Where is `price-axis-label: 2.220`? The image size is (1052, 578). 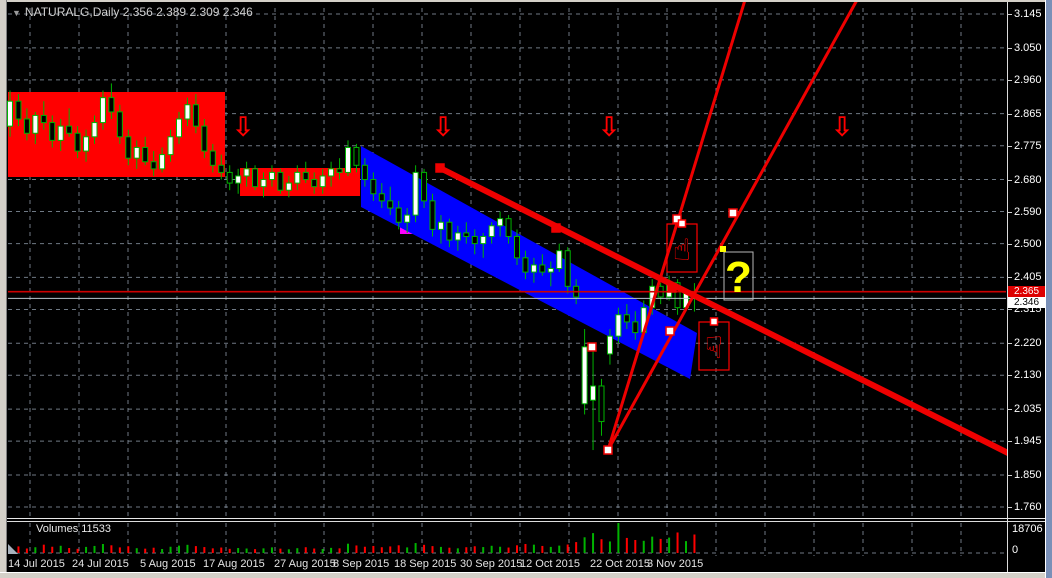
price-axis-label: 2.220 is located at coordinates (1028, 343).